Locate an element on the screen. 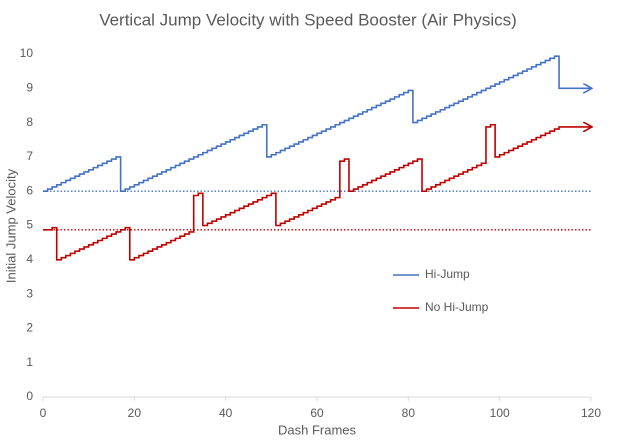 The width and height of the screenshot is (617, 442). y-tick-label: 9 is located at coordinates (29, 87).